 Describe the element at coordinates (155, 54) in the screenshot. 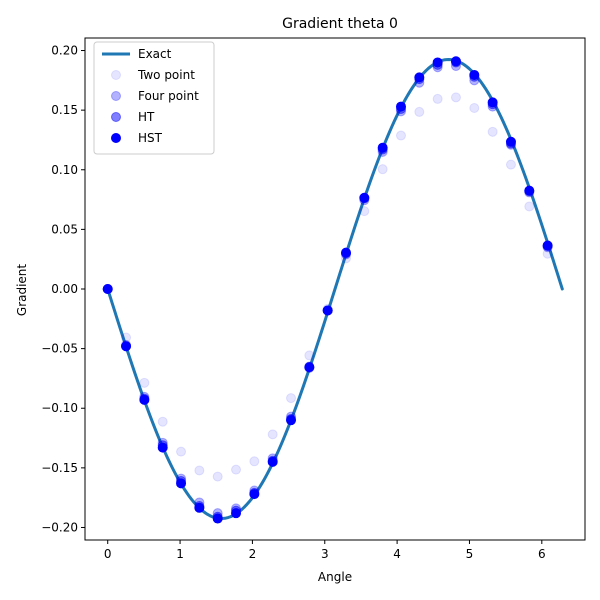

I see `legend-label: Exact` at that location.